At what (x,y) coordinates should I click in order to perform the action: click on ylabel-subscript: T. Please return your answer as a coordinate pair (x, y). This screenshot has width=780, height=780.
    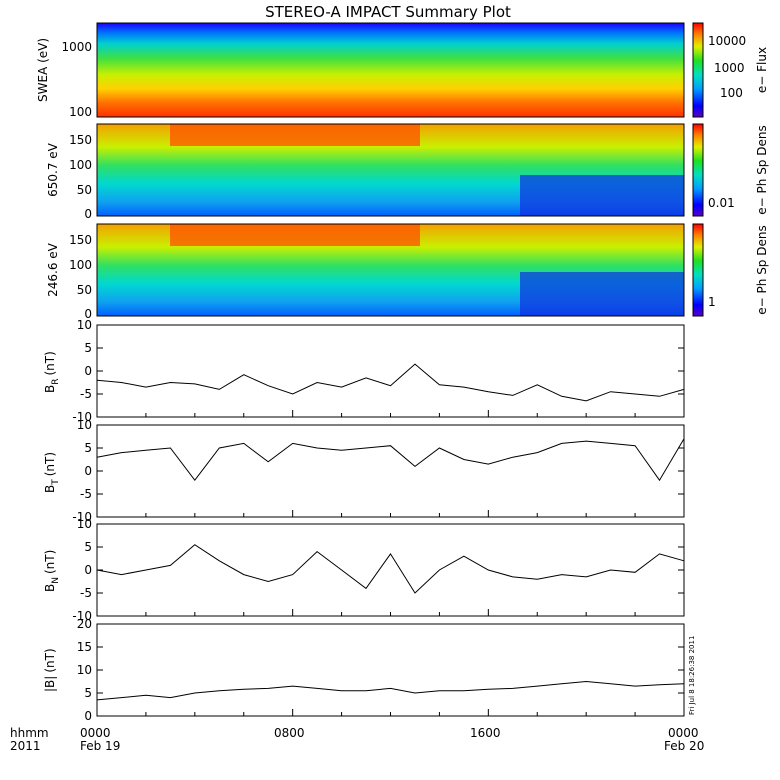
    Looking at the image, I should click on (56, 482).